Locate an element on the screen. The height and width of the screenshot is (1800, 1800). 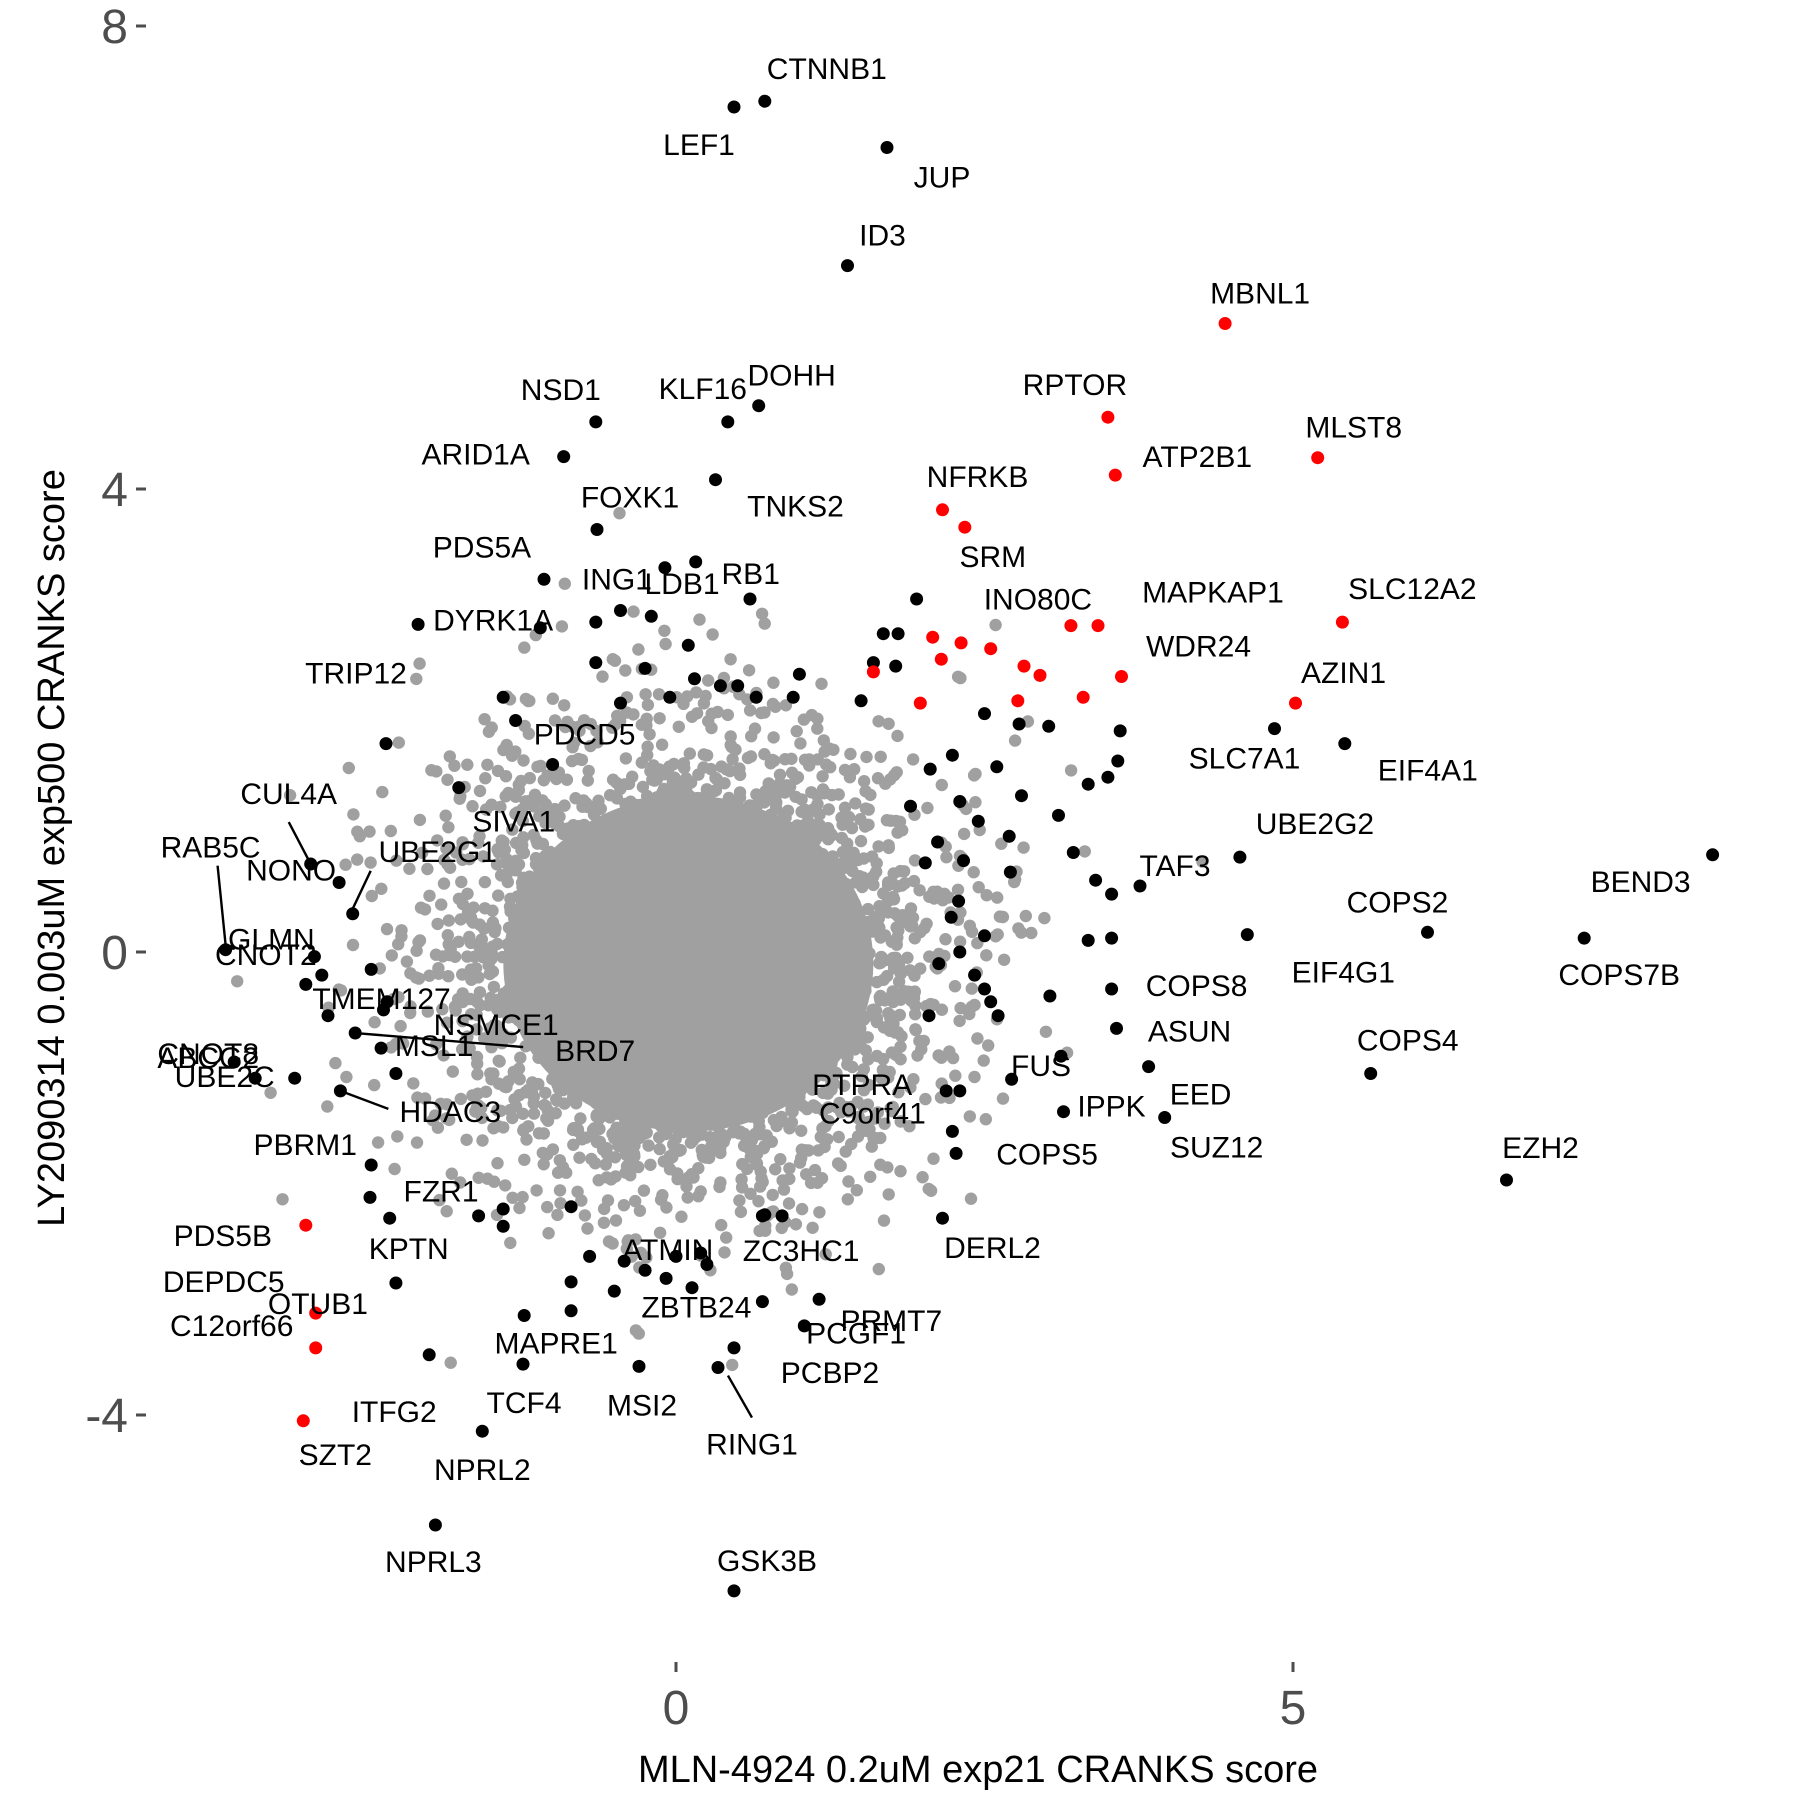
label-srm: SRM is located at coordinates (992, 557).